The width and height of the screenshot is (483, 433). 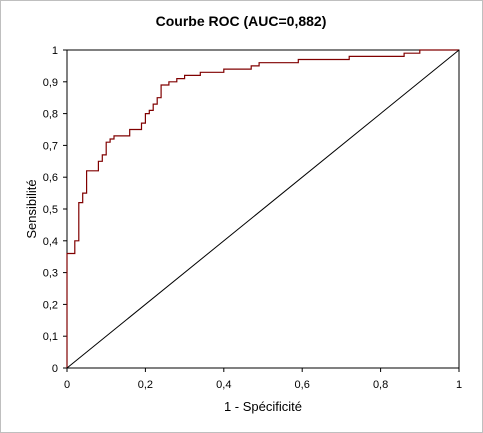 I want to click on y-tick-label: 0,1, so click(x=50, y=337).